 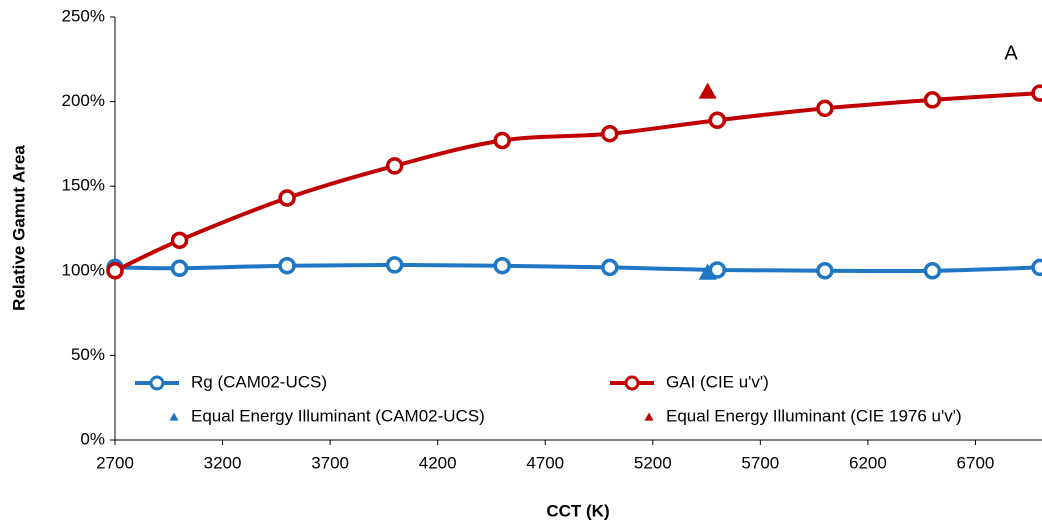 I want to click on y-tick-label: 0%, so click(x=92, y=438).